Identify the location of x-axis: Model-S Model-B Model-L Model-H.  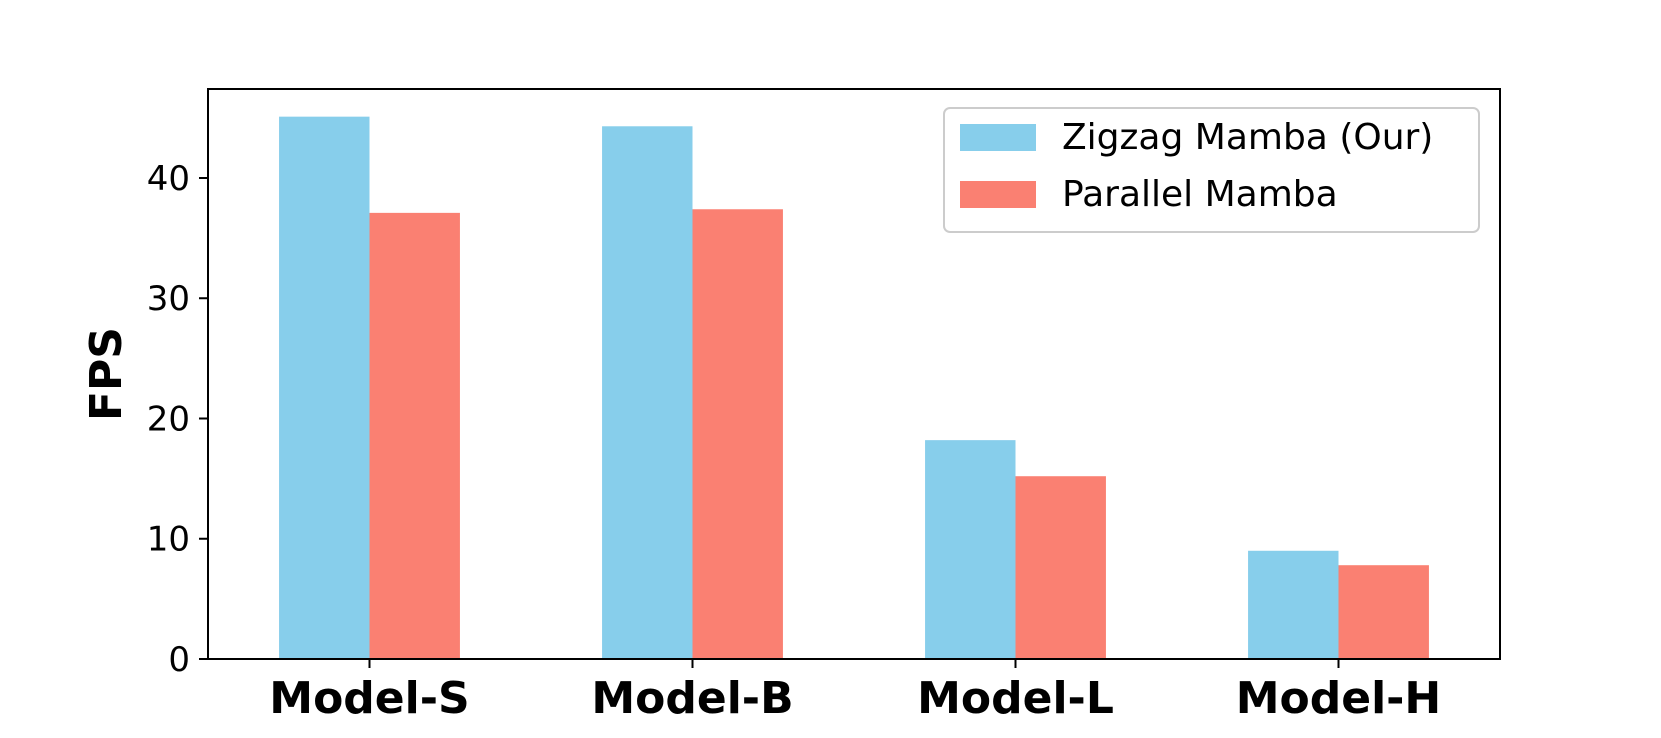
(855, 691).